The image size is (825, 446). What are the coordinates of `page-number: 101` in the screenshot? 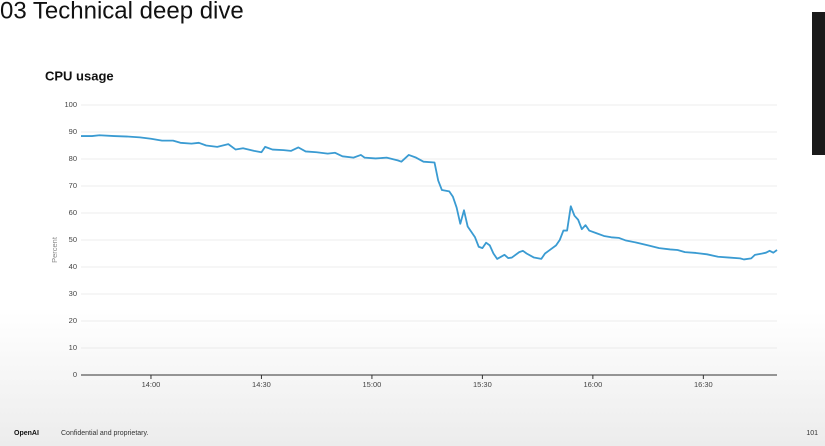 It's located at (812, 433).